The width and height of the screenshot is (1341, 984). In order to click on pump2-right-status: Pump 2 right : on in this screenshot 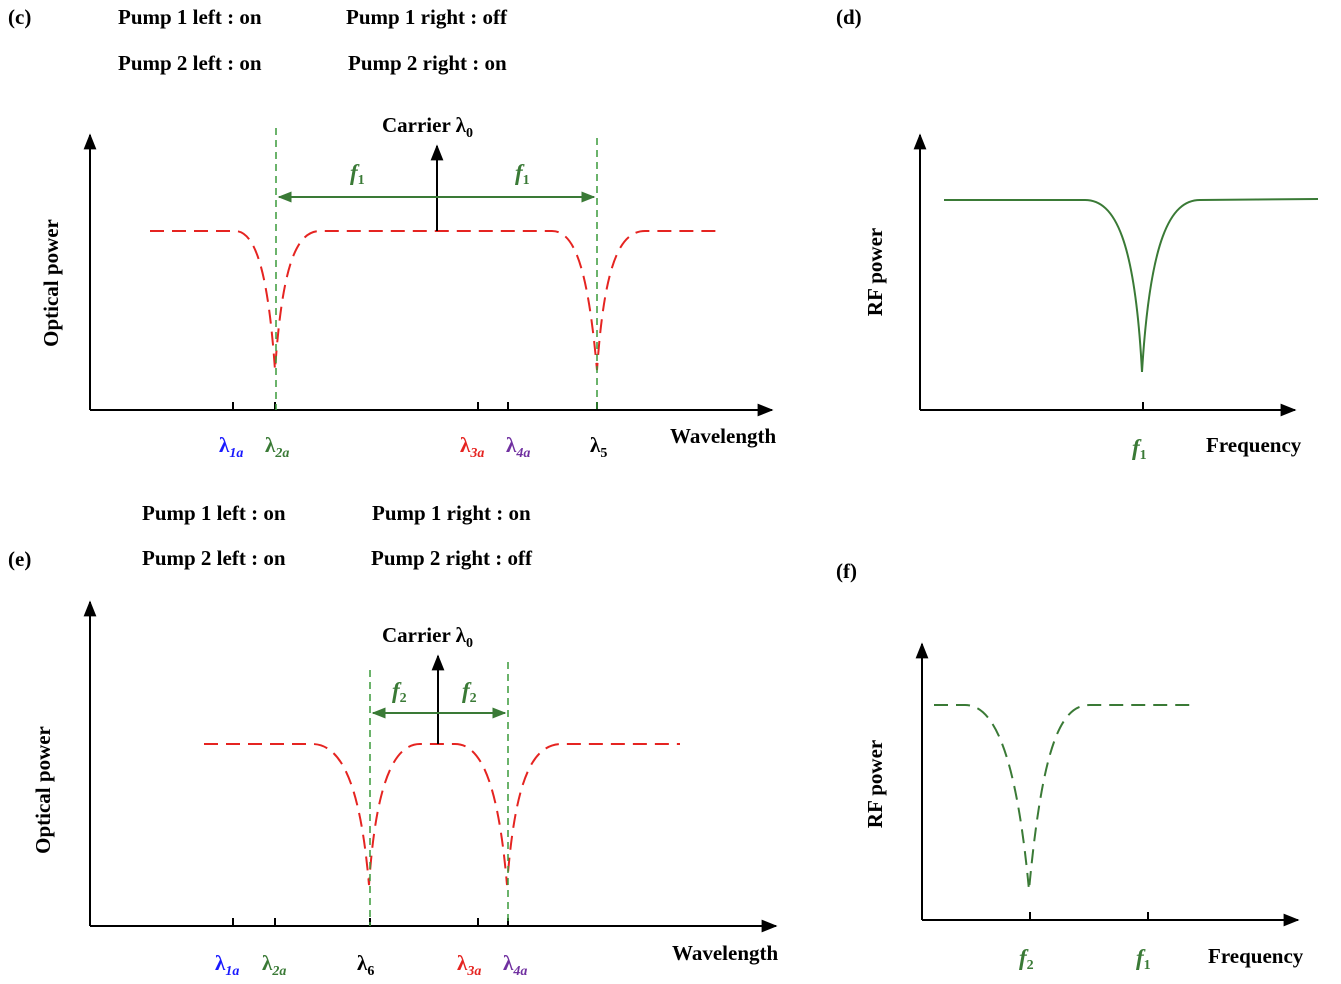, I will do `click(427, 63)`.